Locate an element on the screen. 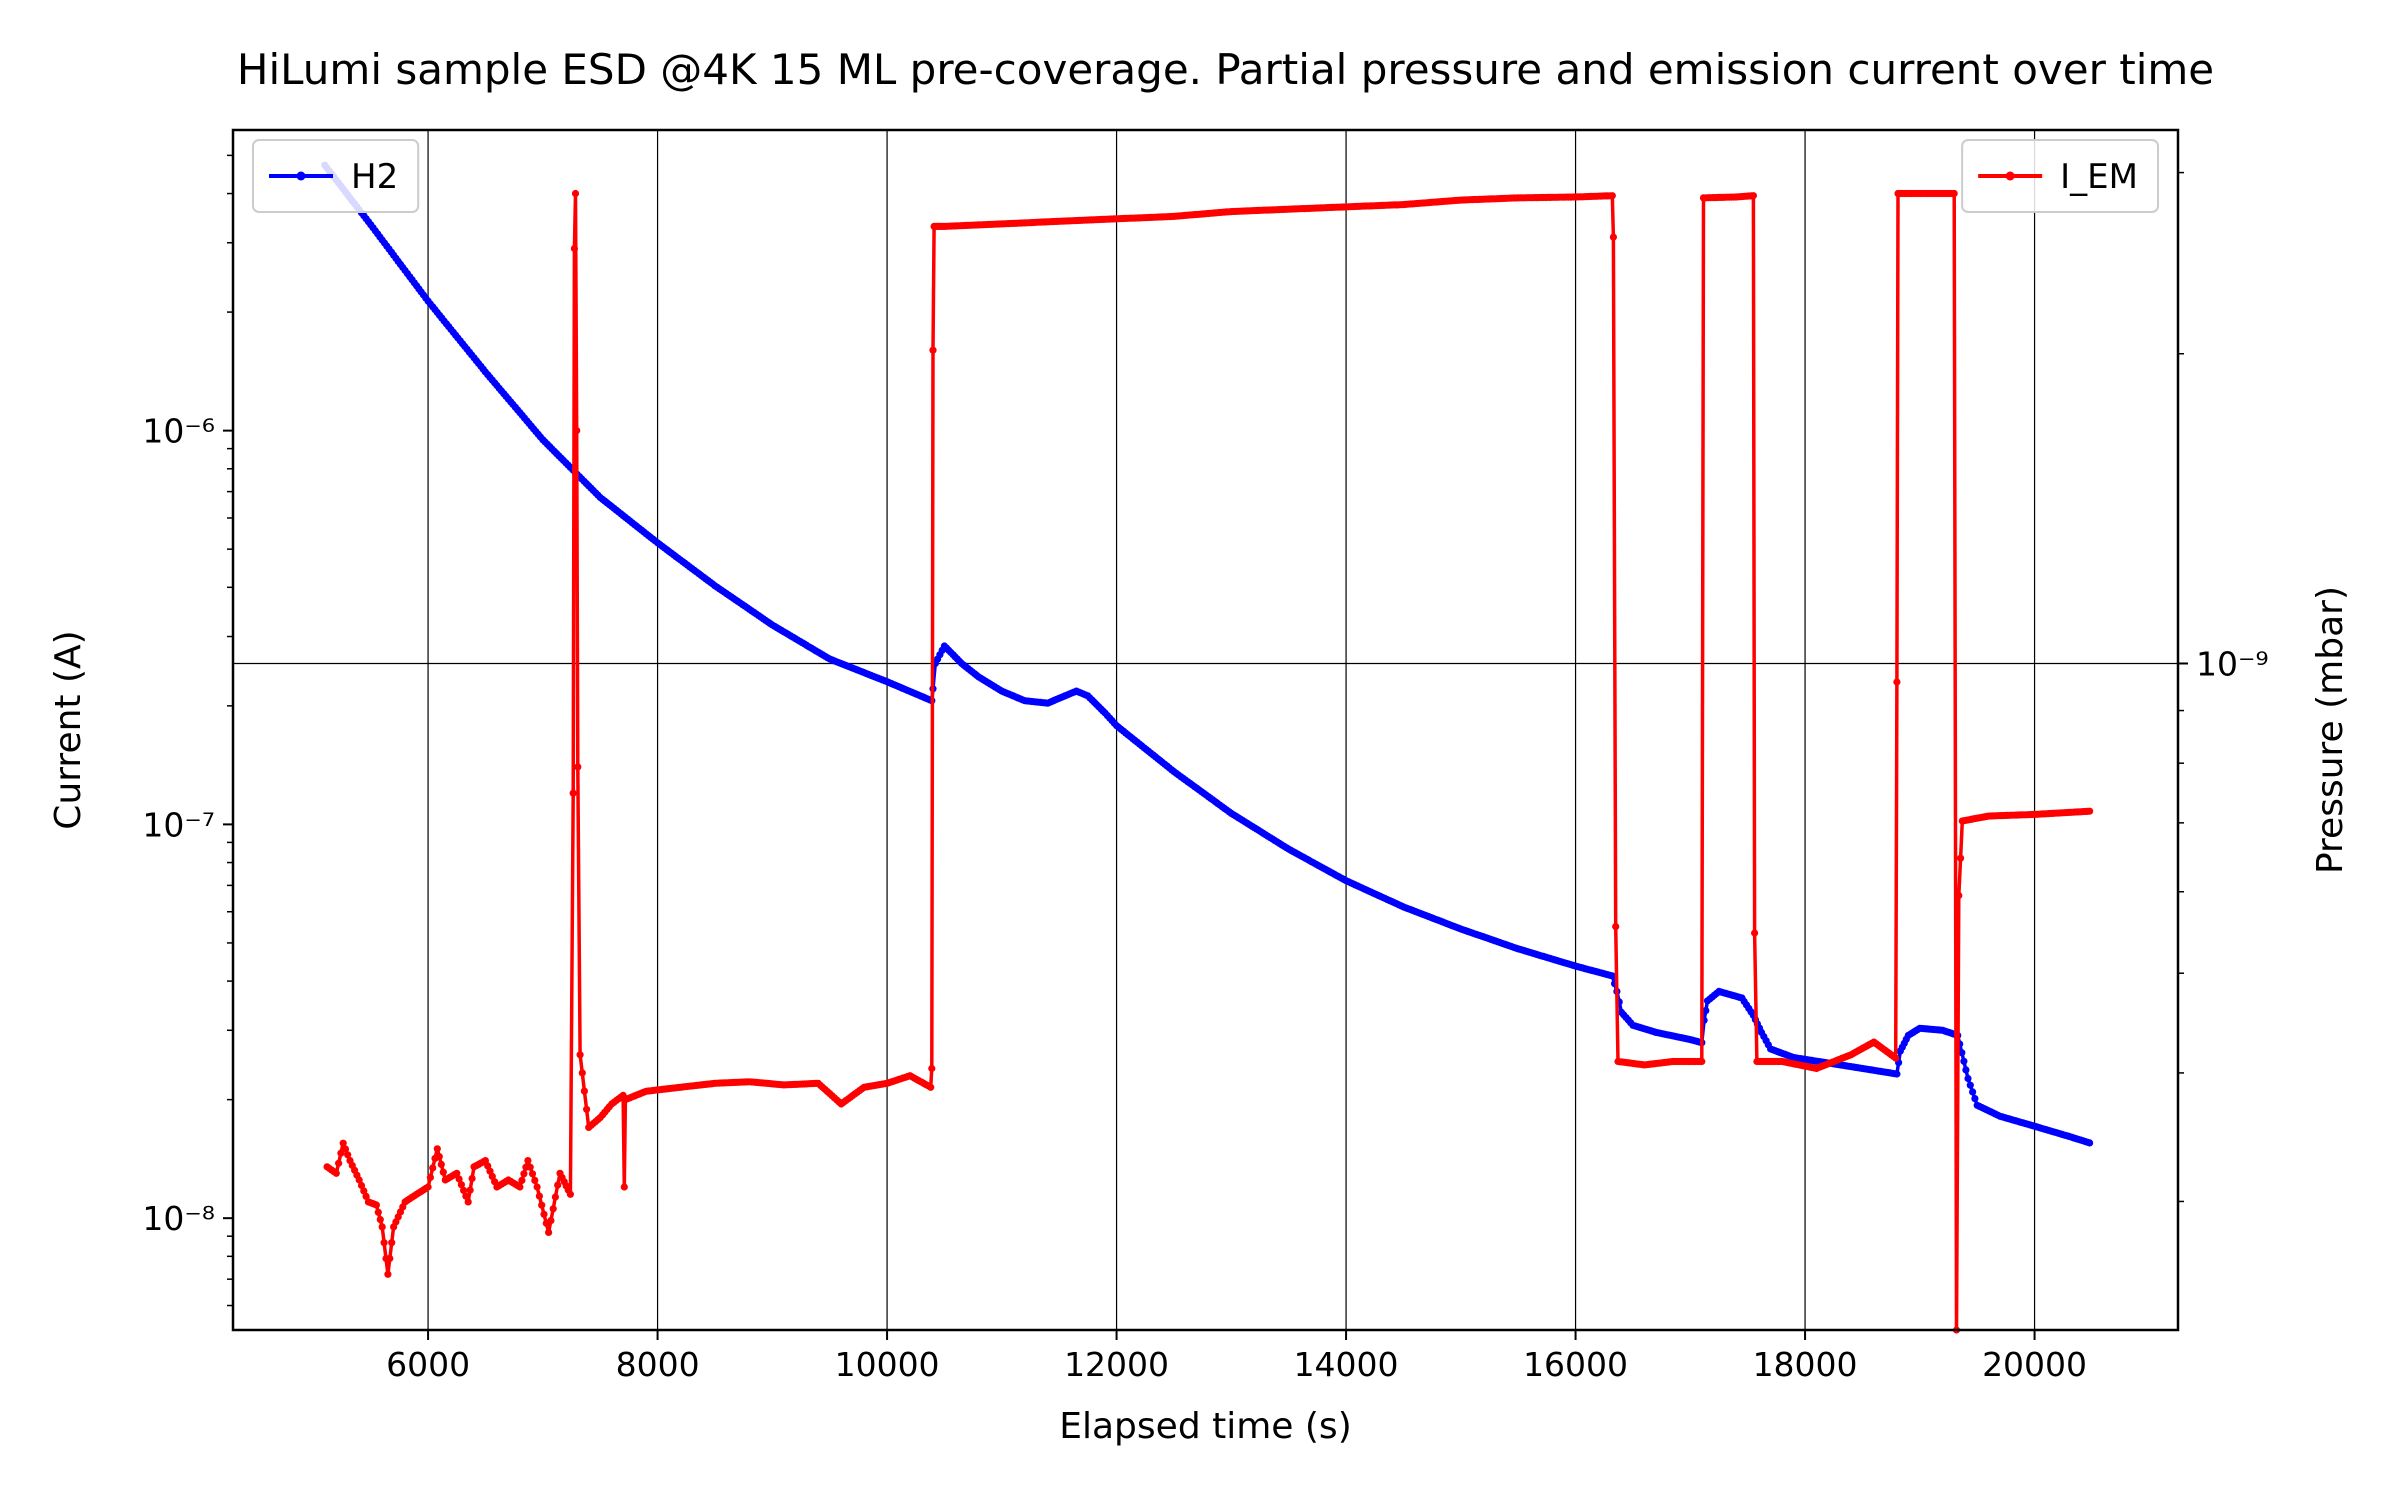  legend-h2-box is located at coordinates (336, 176).